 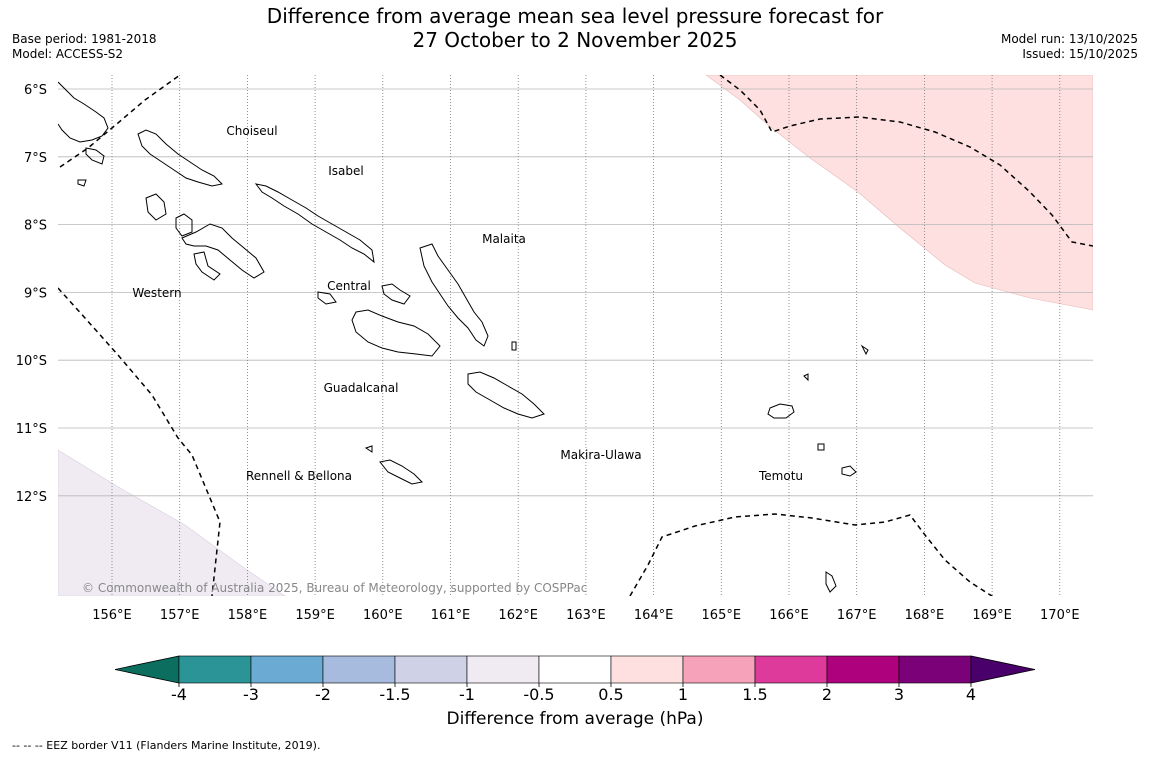 I want to click on colorbar-tick-label: -4, so click(x=179, y=694).